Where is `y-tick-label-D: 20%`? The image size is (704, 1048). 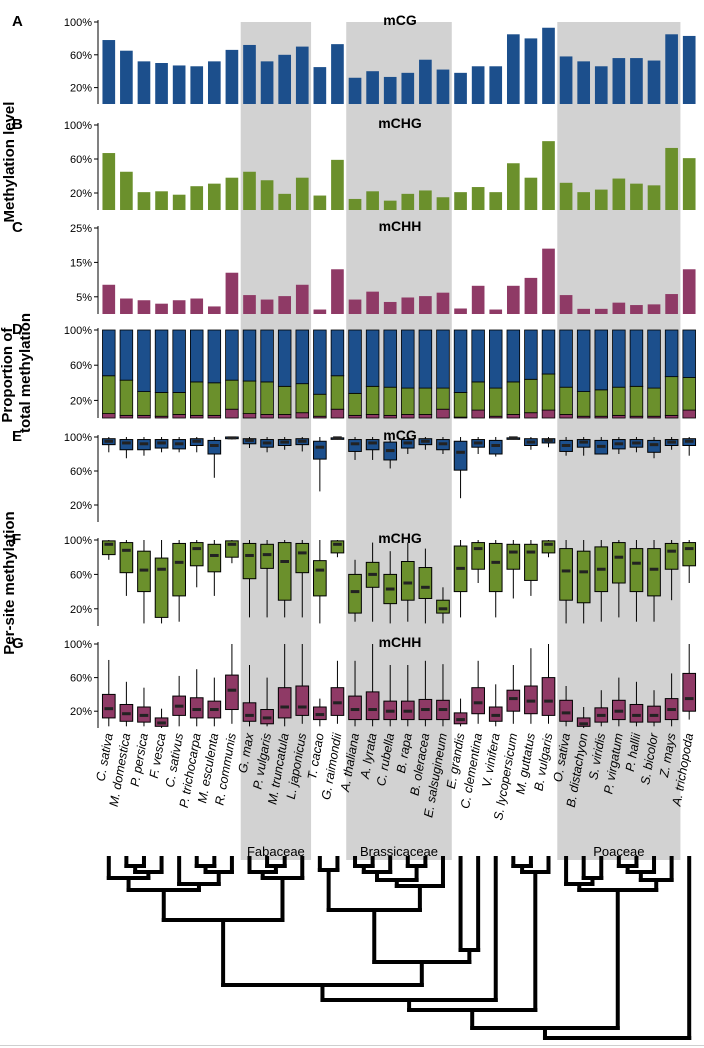 y-tick-label-D: 20% is located at coordinates (81, 401).